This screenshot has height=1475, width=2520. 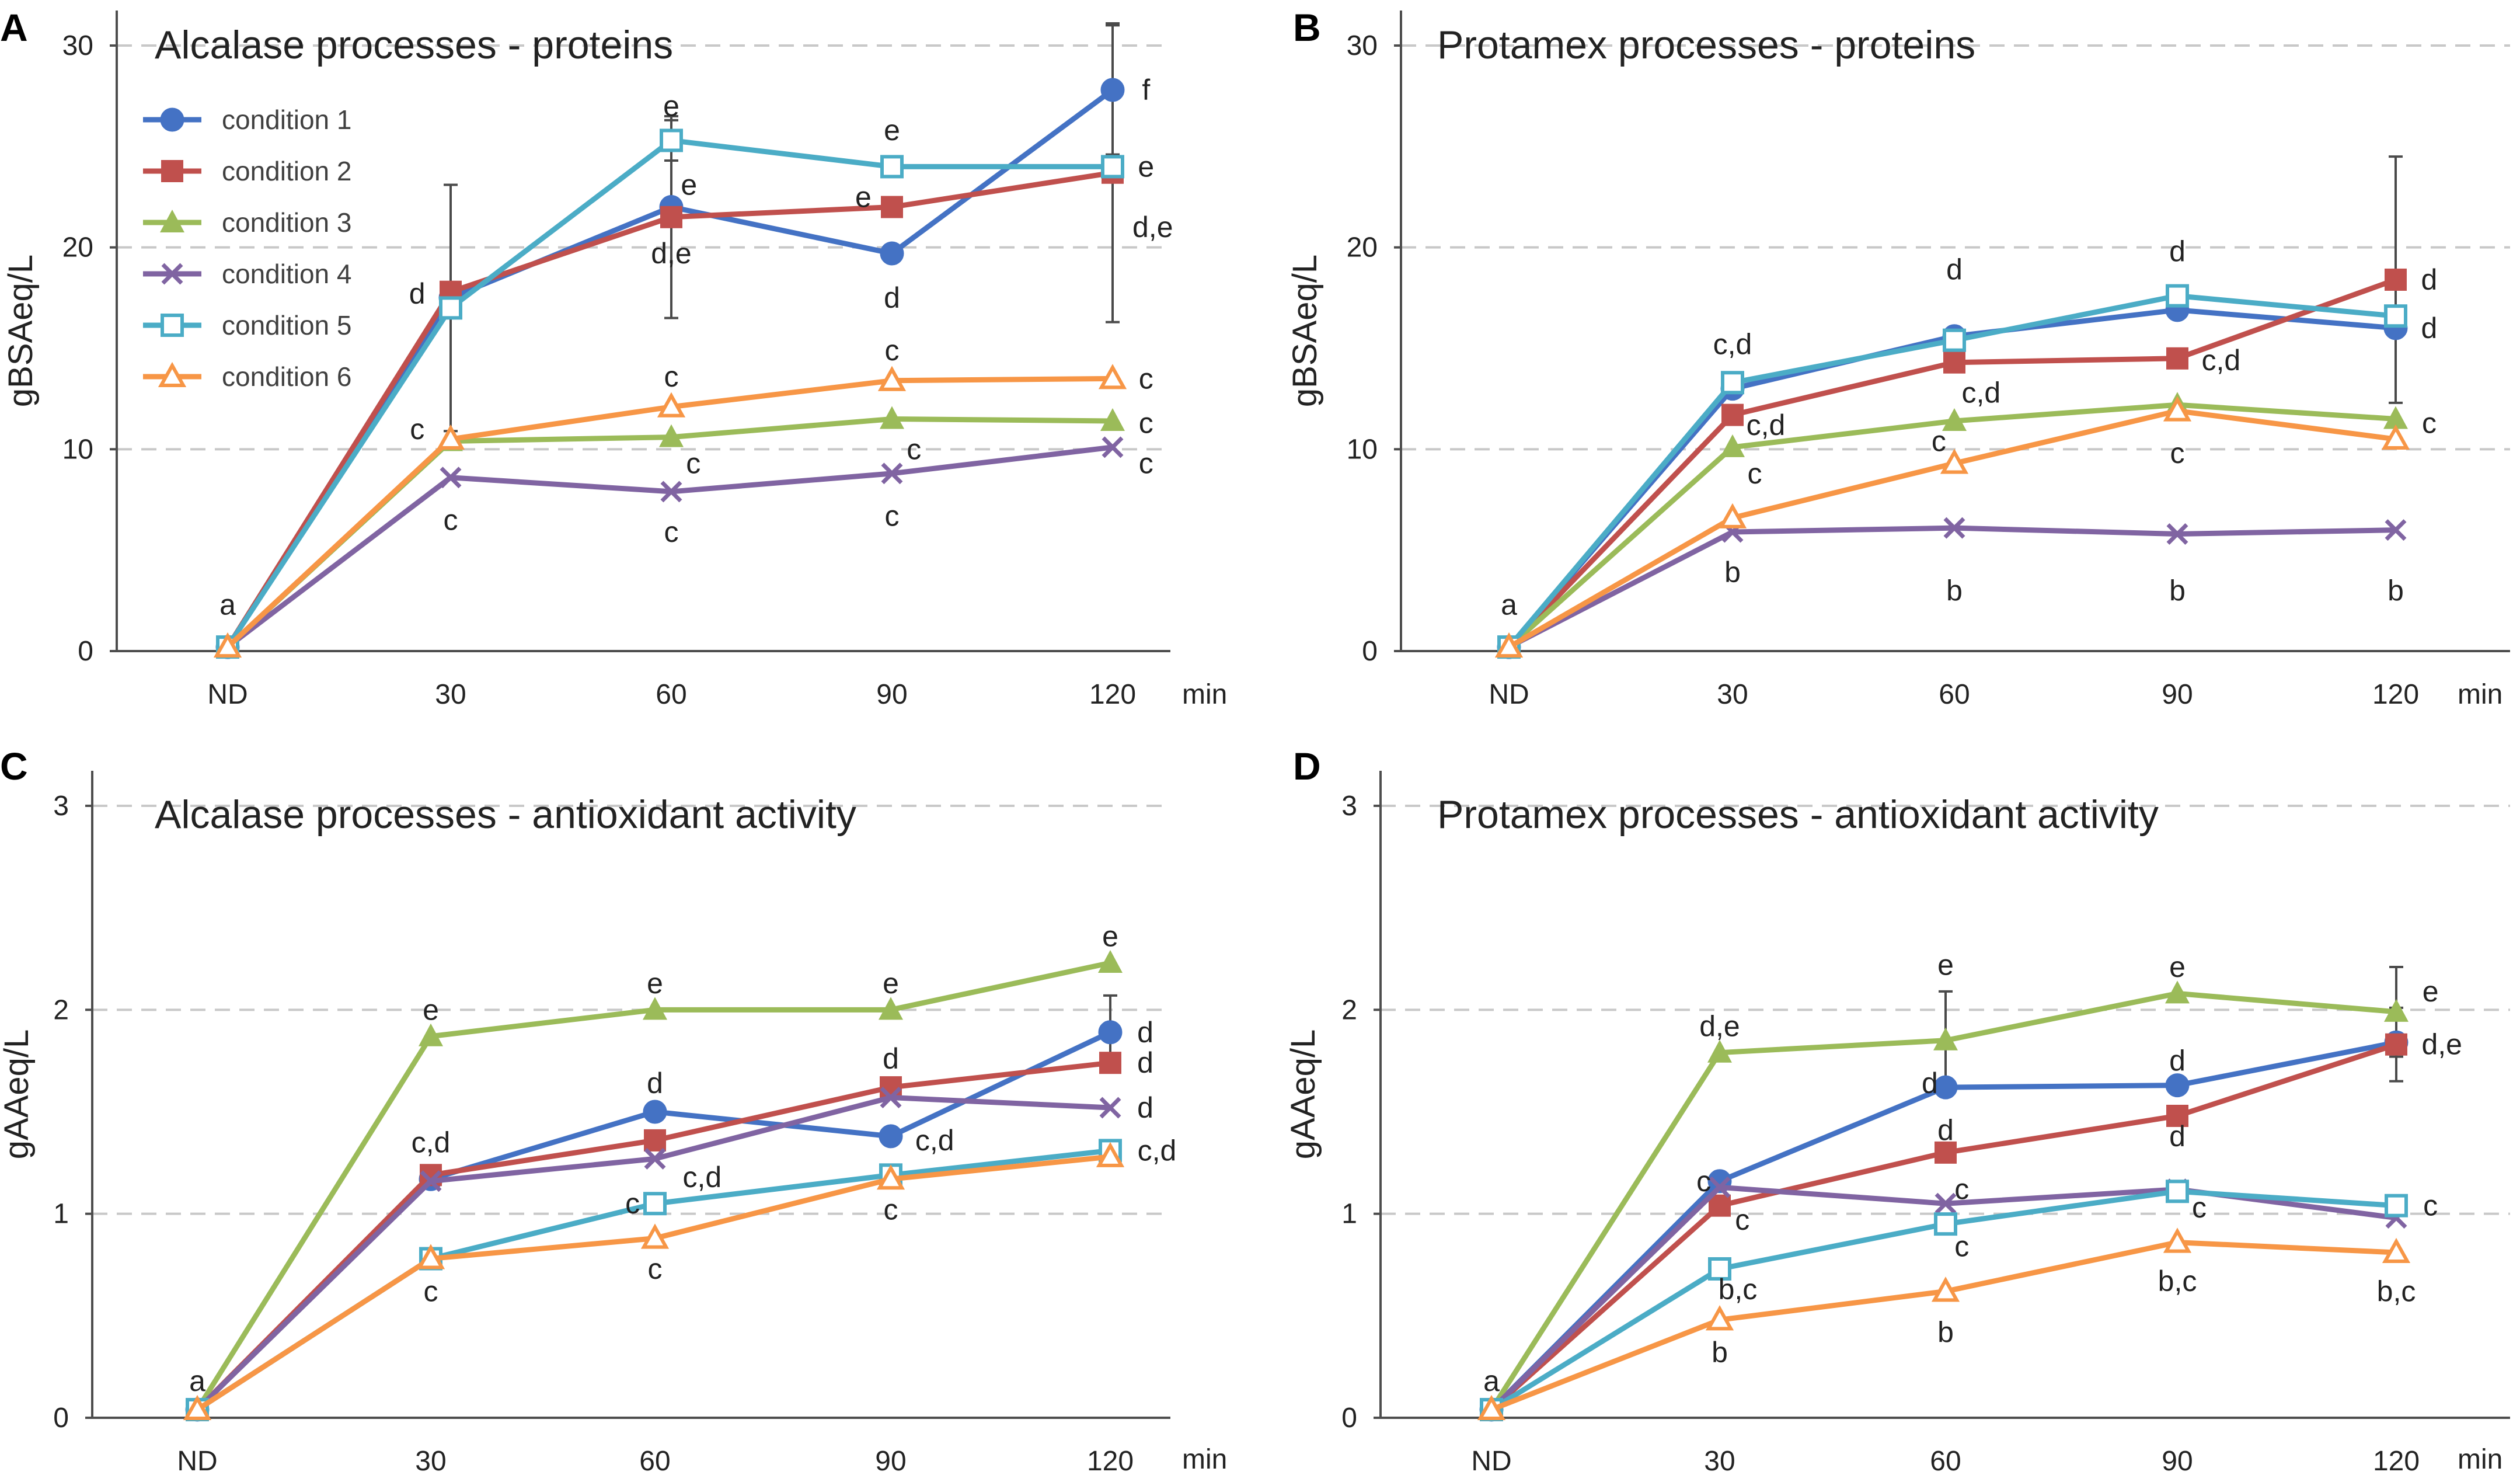 What do you see at coordinates (247, 274) in the screenshot?
I see `legend-item: condition 4` at bounding box center [247, 274].